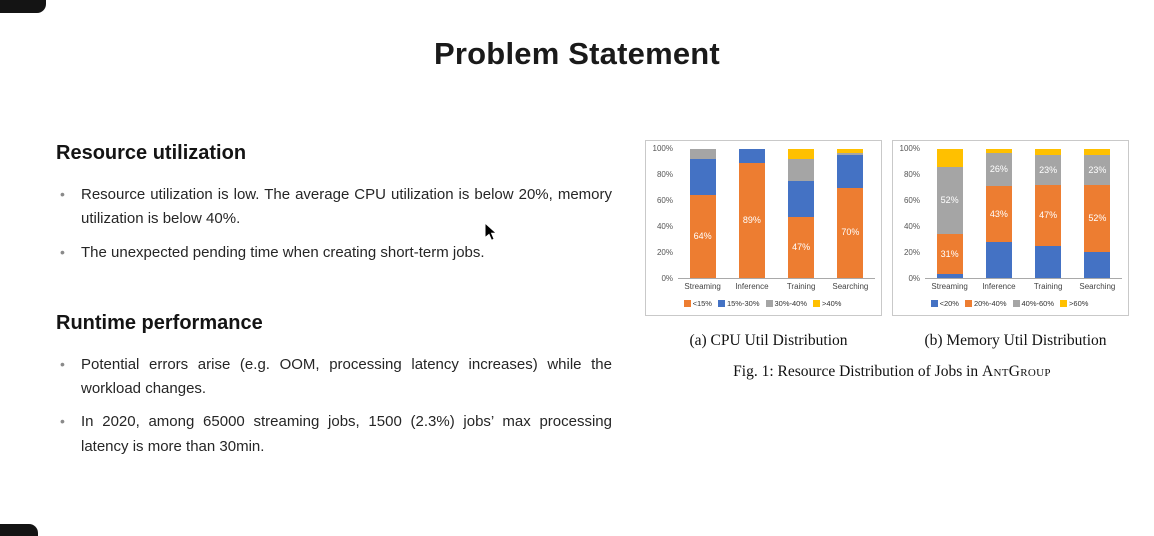  Describe the element at coordinates (1009, 303) in the screenshot. I see `chart-legend: <20% 20%-40% 40%-60% >60%` at that location.